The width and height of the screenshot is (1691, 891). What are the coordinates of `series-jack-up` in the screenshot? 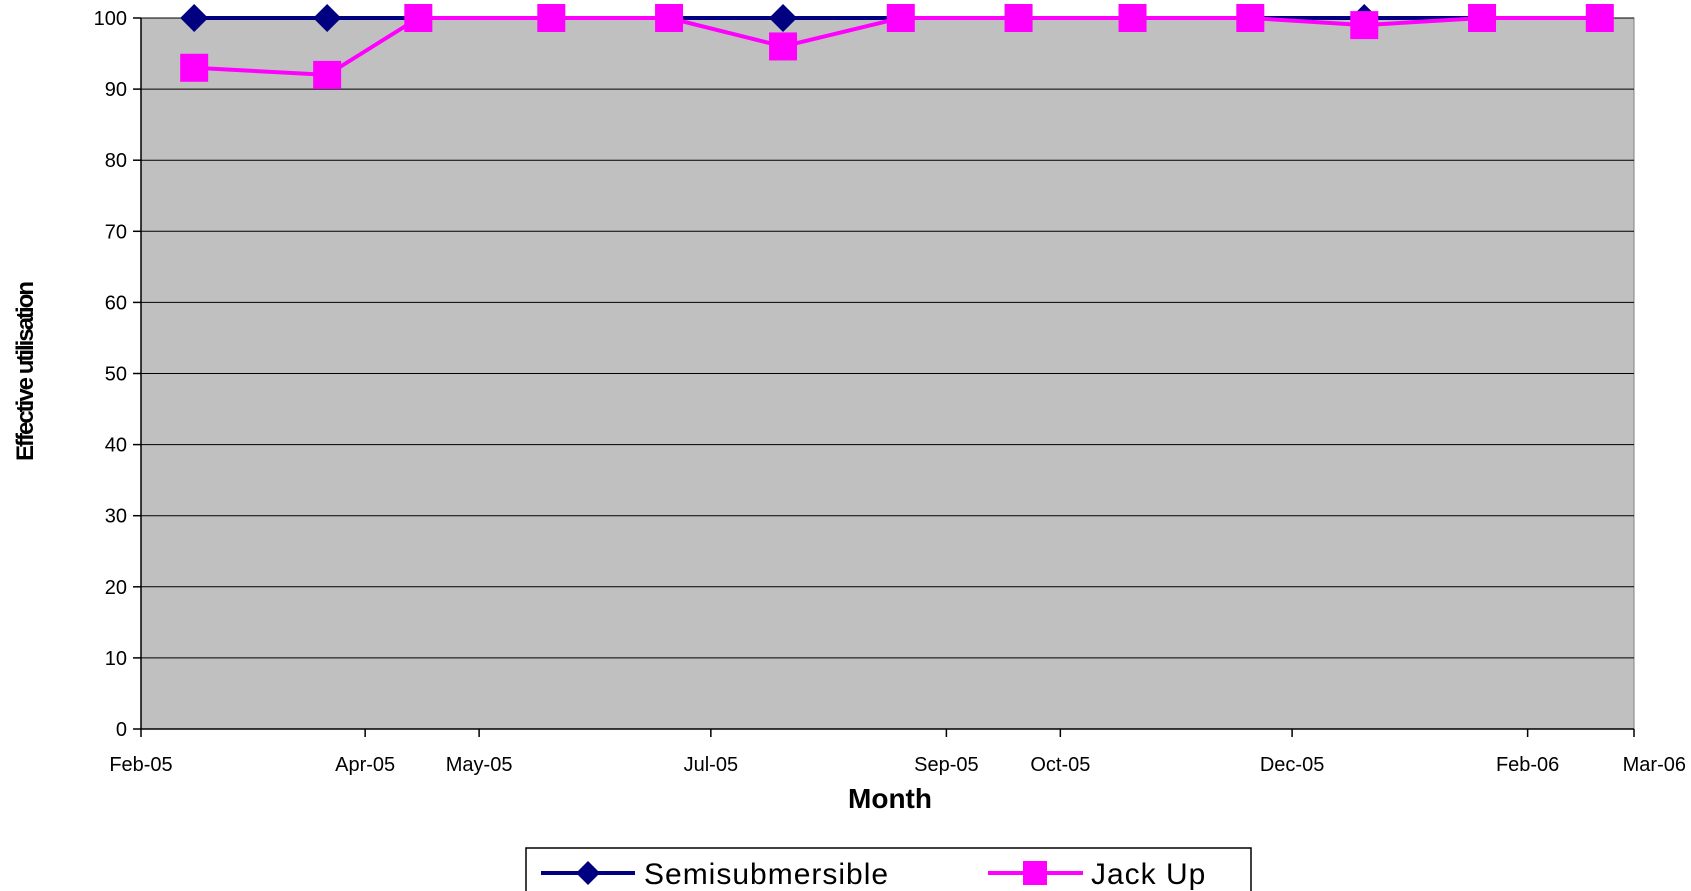 It's located at (897, 46).